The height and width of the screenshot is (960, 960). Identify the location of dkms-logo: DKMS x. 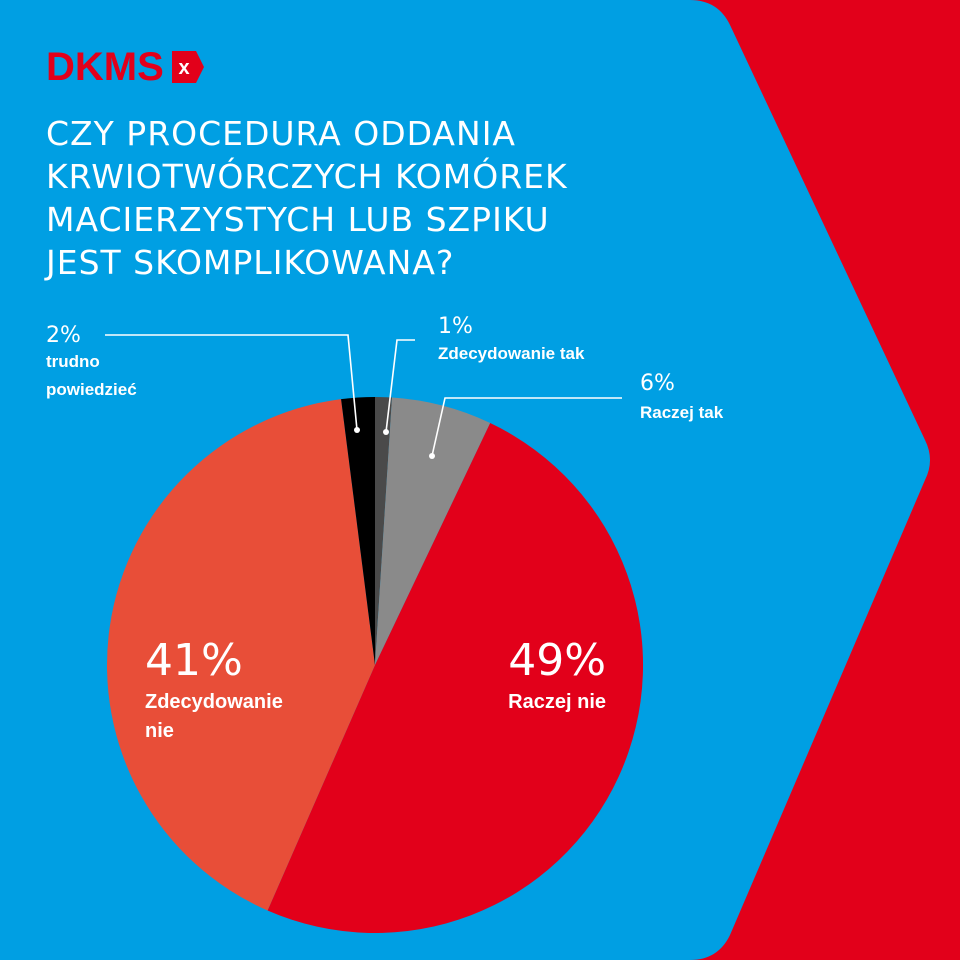
(126, 67).